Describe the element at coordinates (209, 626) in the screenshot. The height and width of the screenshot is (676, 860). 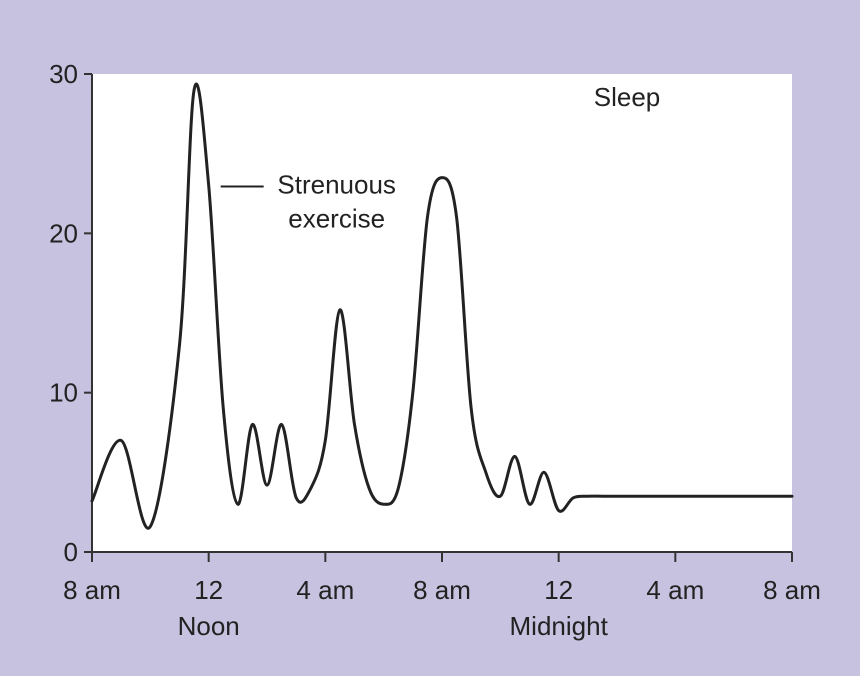
I see `x-sub-label: Noon` at that location.